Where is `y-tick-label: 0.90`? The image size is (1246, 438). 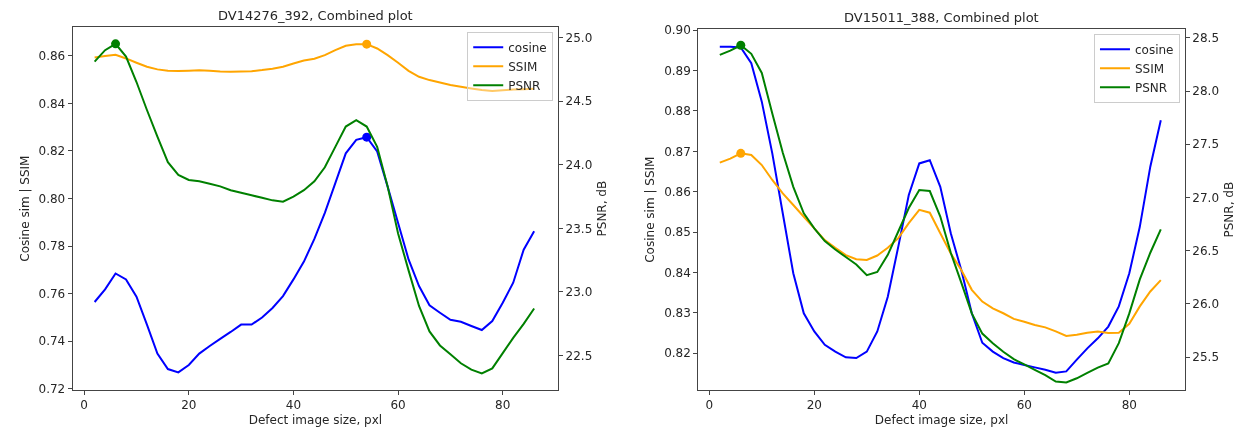
y-tick-label: 0.90 is located at coordinates (677, 30).